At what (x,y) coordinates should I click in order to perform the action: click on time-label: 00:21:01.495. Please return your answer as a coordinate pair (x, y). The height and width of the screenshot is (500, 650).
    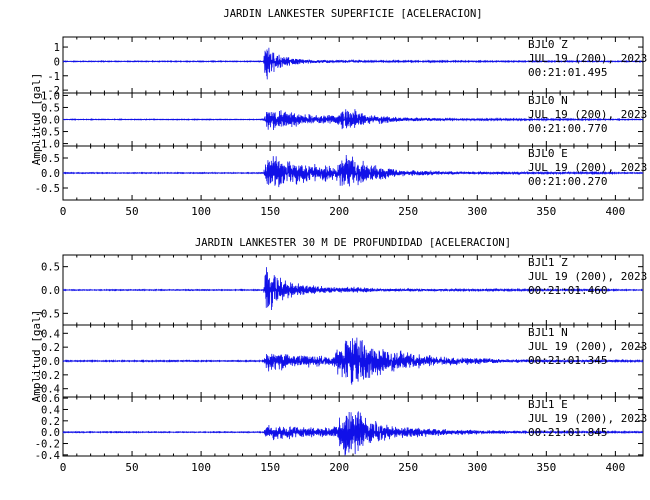
    Looking at the image, I should click on (567, 72).